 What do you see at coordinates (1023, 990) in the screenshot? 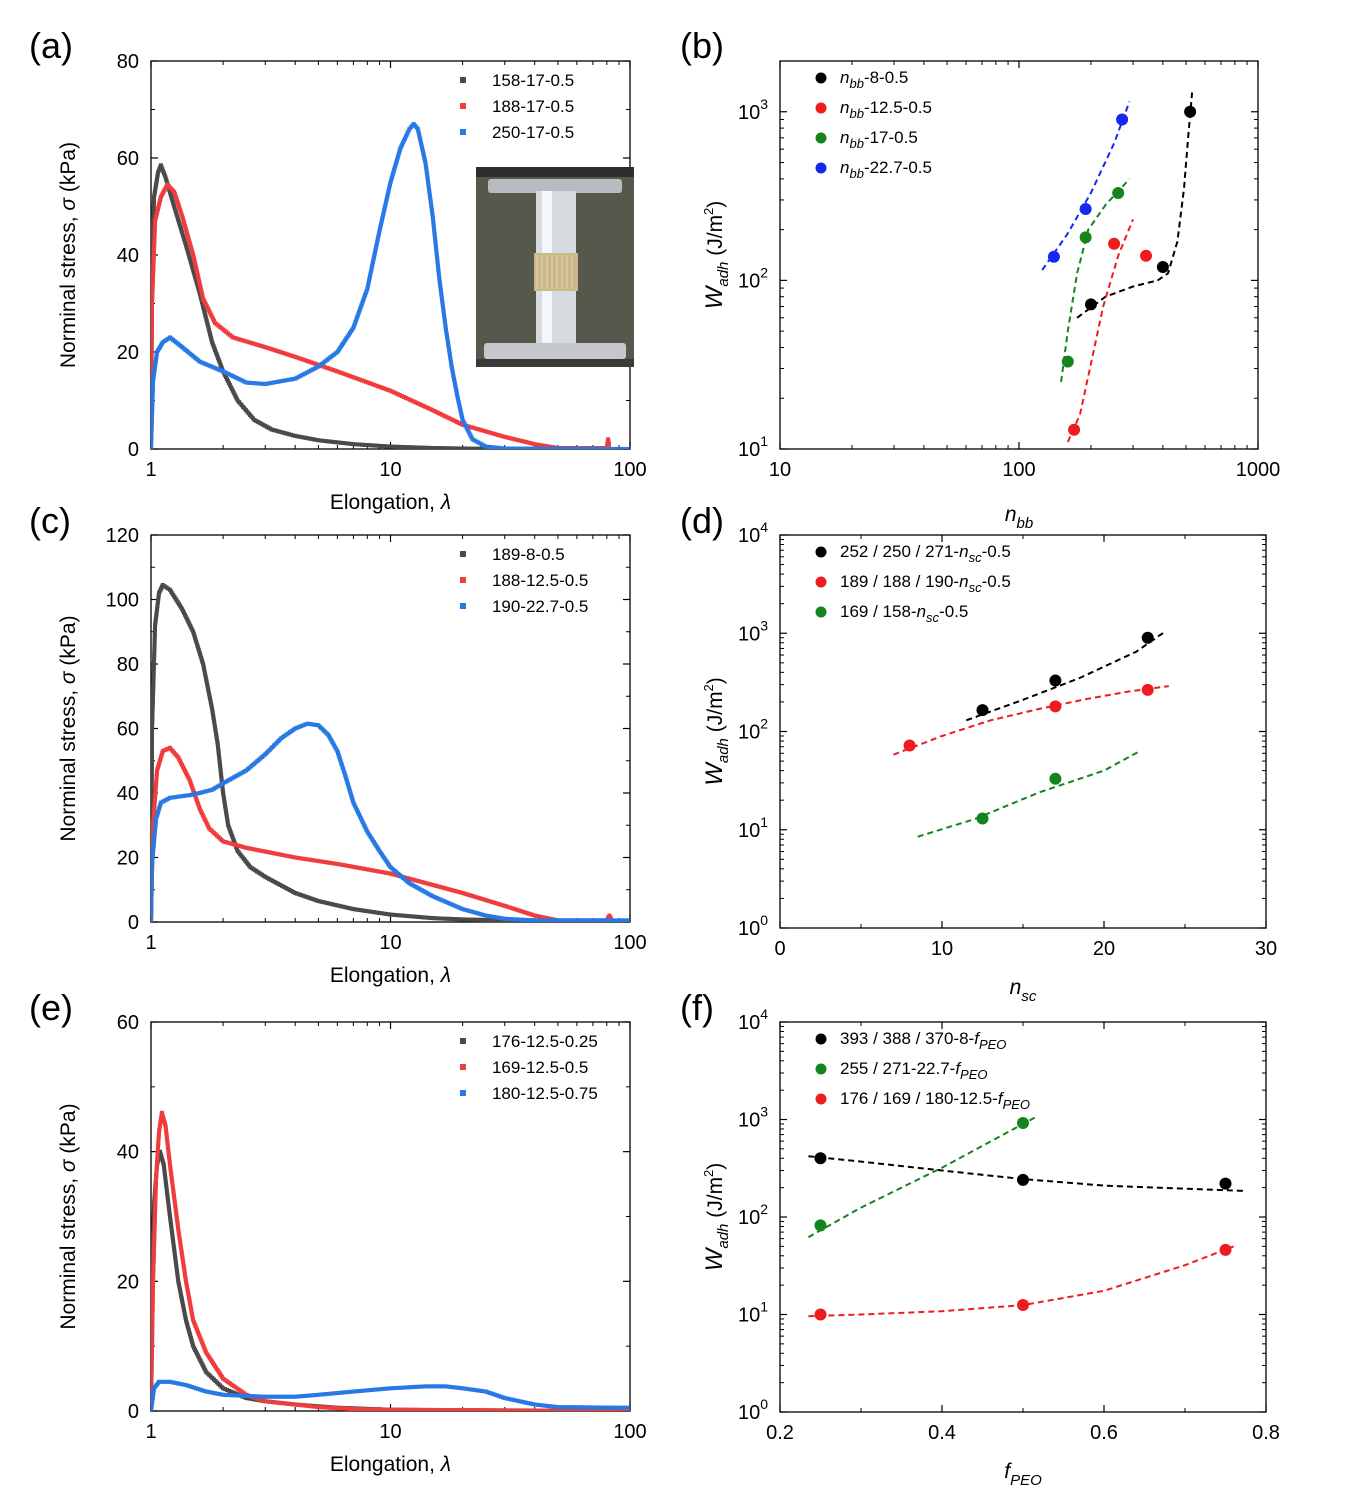
I see `x-axis-label: nsc` at bounding box center [1023, 990].